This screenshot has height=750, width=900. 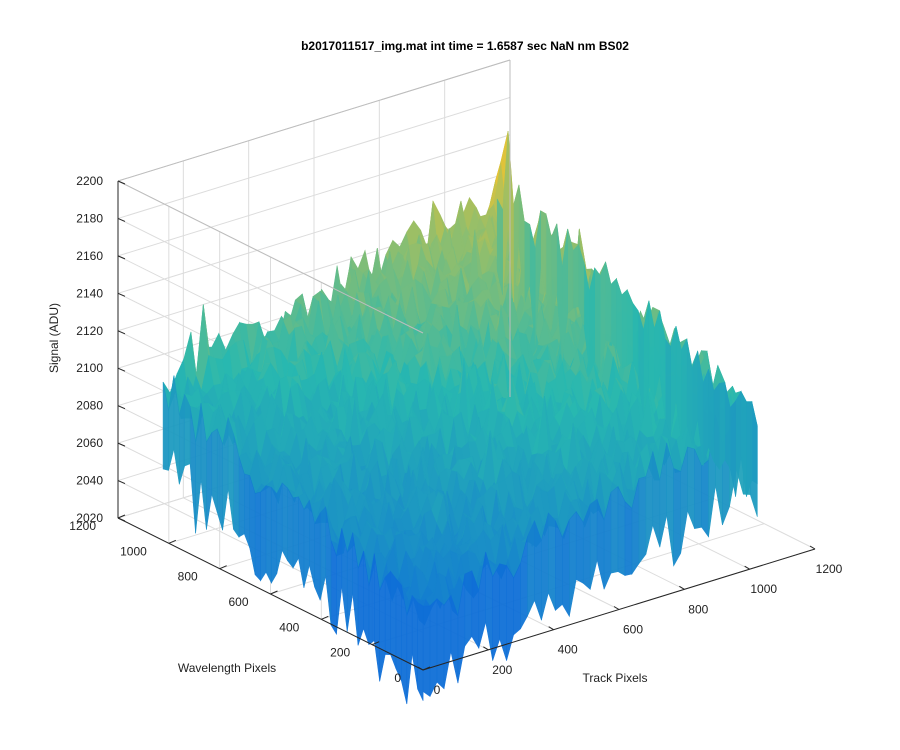 What do you see at coordinates (188, 577) in the screenshot?
I see `y-tick-label: 800` at bounding box center [188, 577].